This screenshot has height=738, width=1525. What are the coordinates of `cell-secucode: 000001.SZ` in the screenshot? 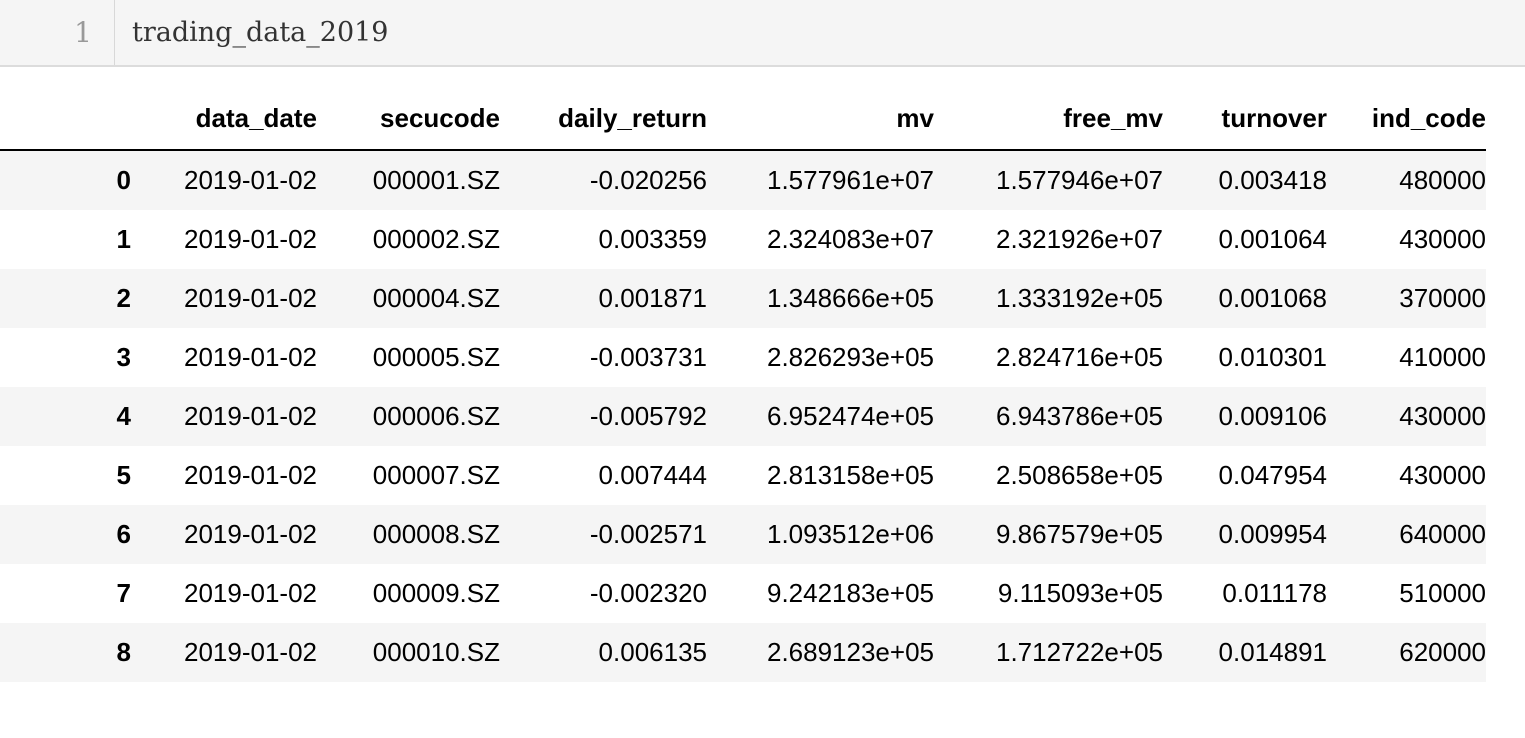 It's located at (436, 180).